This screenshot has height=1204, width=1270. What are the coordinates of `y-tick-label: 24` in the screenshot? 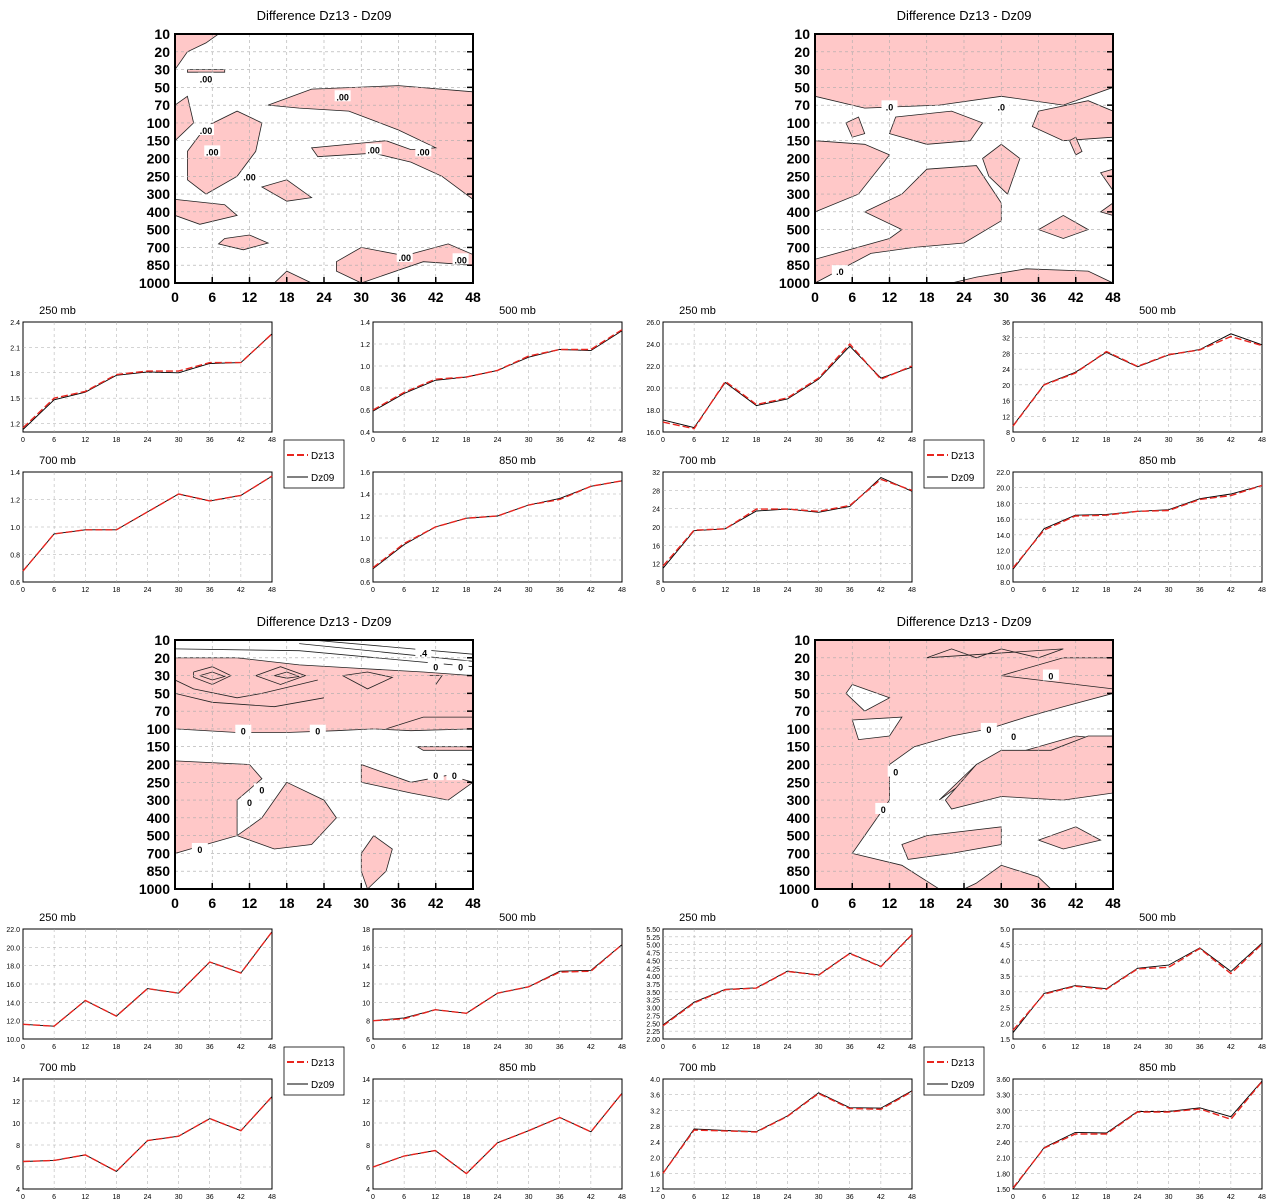 It's located at (656, 510).